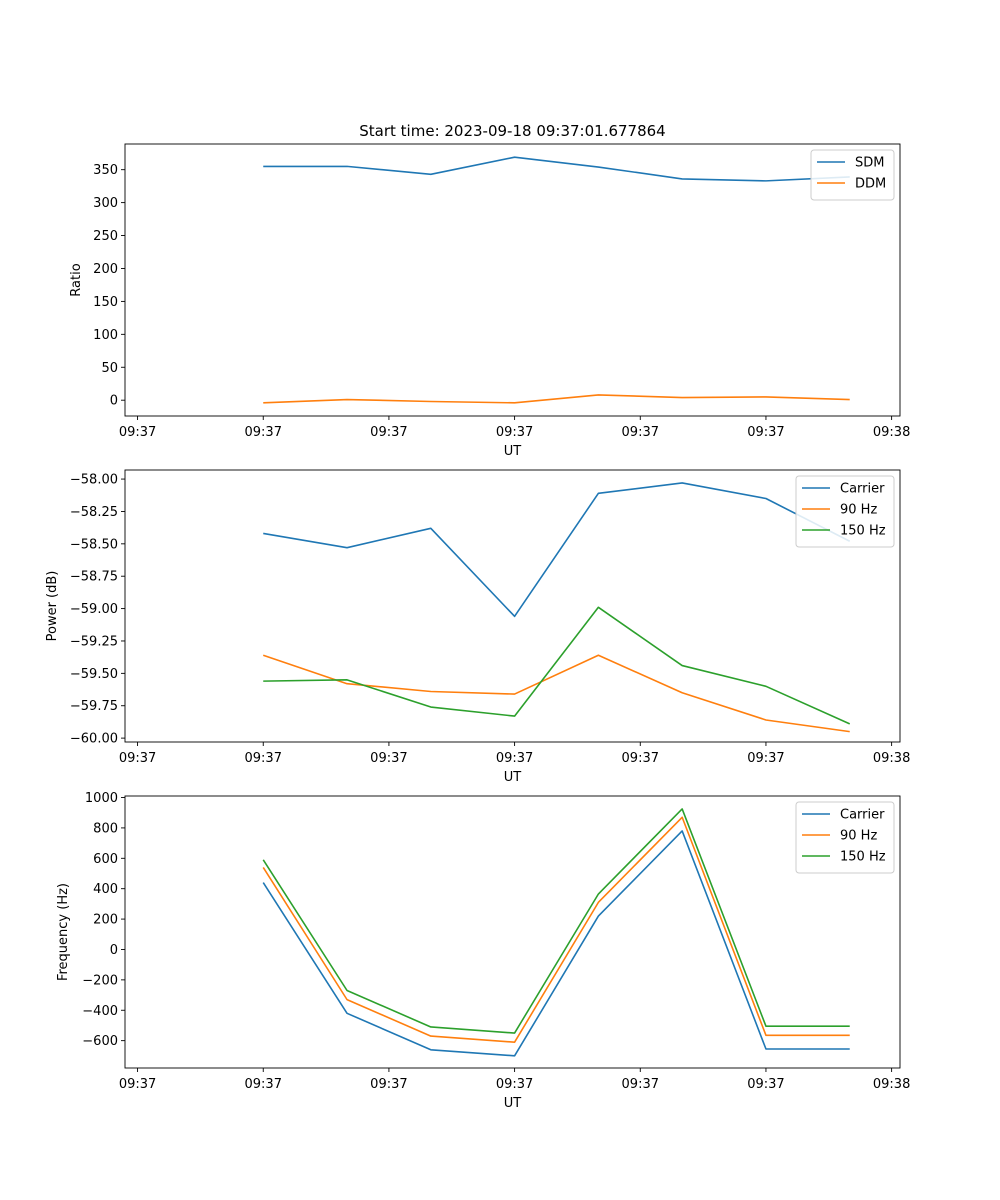 This screenshot has width=1000, height=1200. Describe the element at coordinates (101, 798) in the screenshot. I see `y-tick-label: 1000` at that location.